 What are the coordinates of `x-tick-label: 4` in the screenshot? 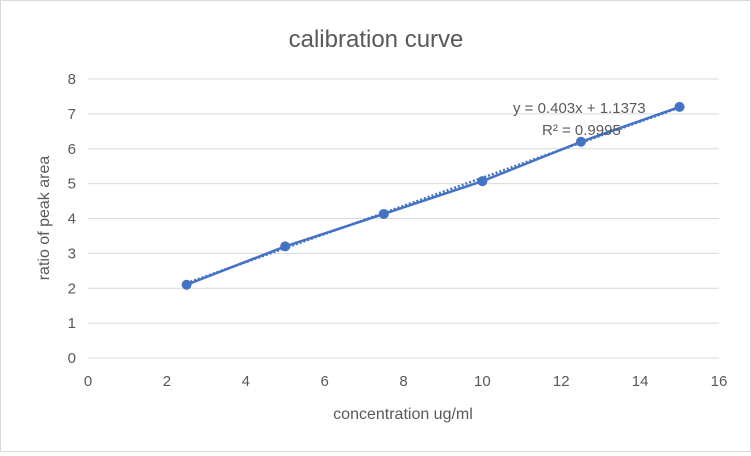 It's located at (246, 381).